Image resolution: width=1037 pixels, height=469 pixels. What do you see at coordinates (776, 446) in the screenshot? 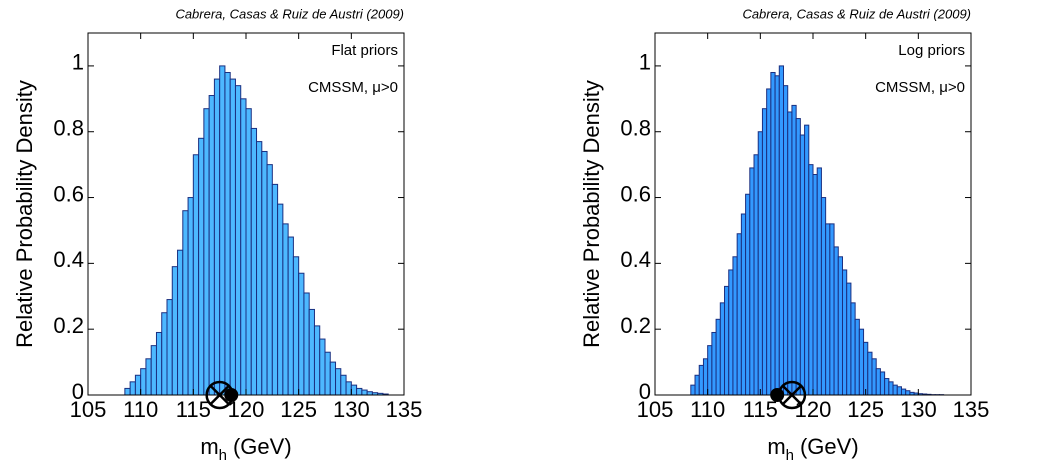
I see `x-axis-label-main: m` at bounding box center [776, 446].